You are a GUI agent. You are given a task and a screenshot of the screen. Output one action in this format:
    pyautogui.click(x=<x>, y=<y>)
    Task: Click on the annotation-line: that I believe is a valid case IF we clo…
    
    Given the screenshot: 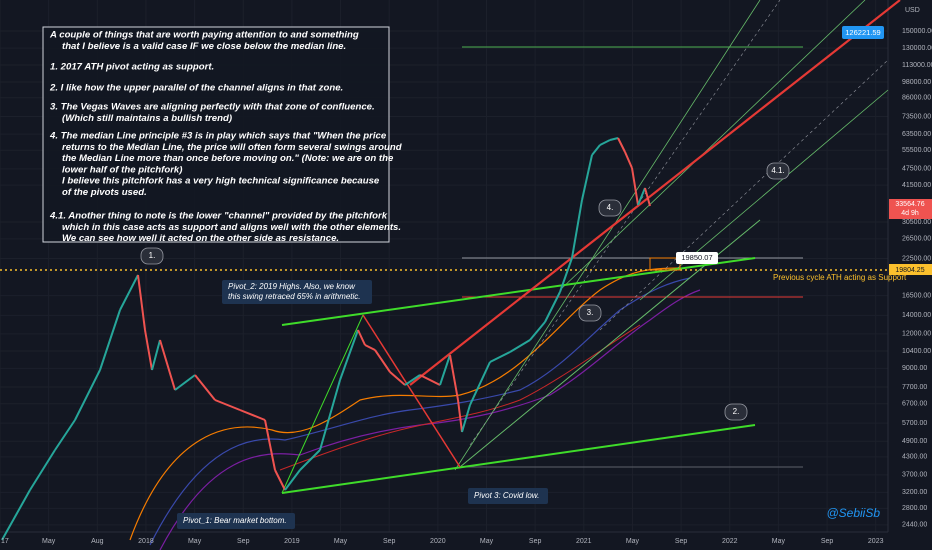 What is the action you would take?
    pyautogui.click(x=204, y=46)
    